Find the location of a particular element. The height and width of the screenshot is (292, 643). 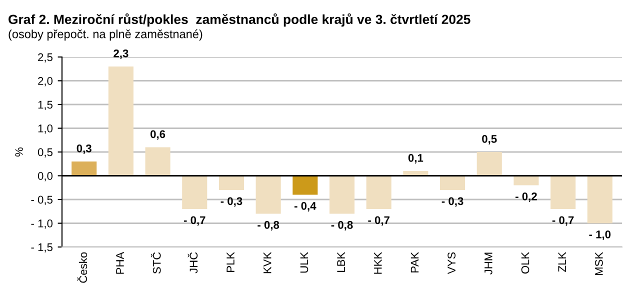

data-label: 0,6 is located at coordinates (158, 135).